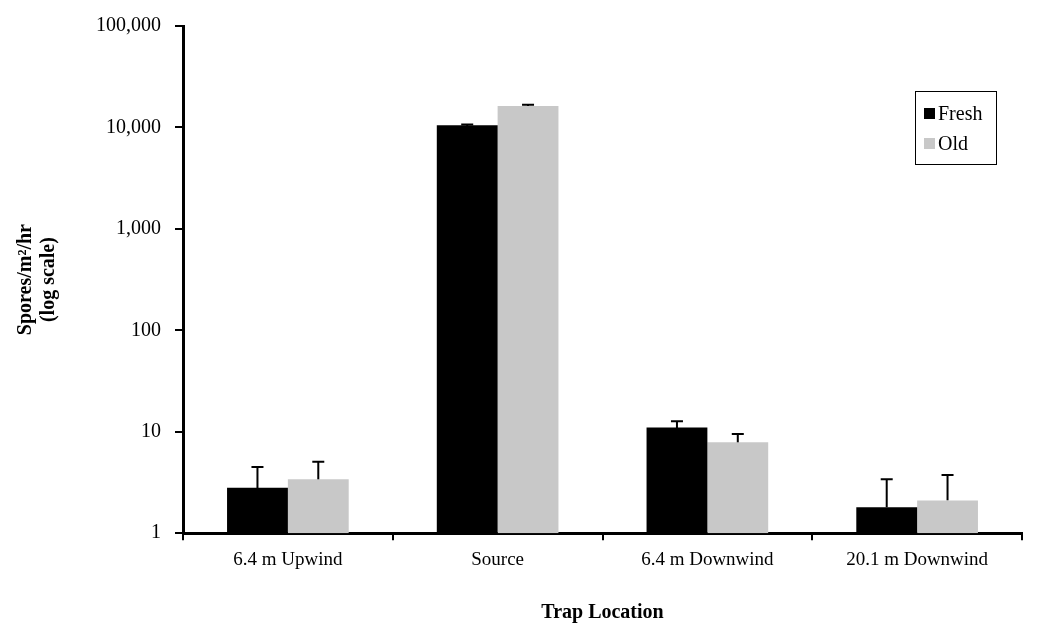  I want to click on x-axis-title: Trap Location, so click(602, 612).